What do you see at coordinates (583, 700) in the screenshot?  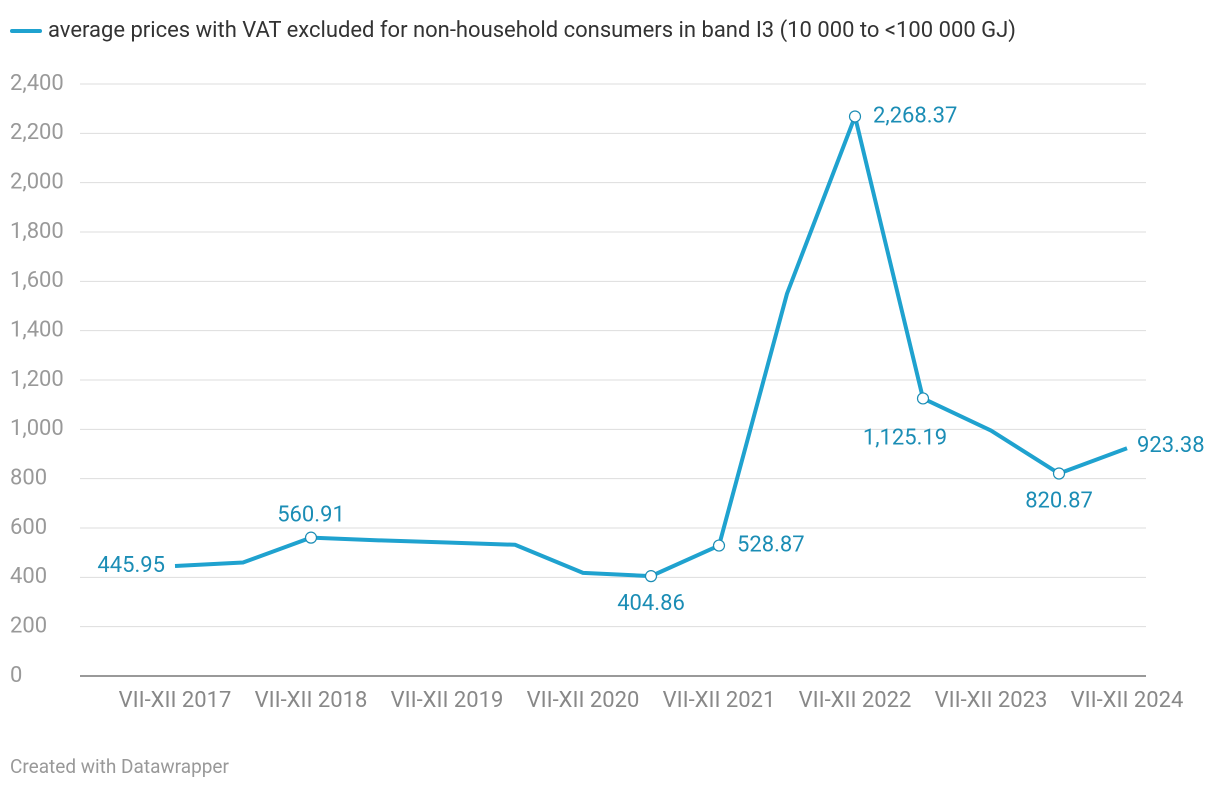 I see `x-tick-label: VII-XII 2020` at bounding box center [583, 700].